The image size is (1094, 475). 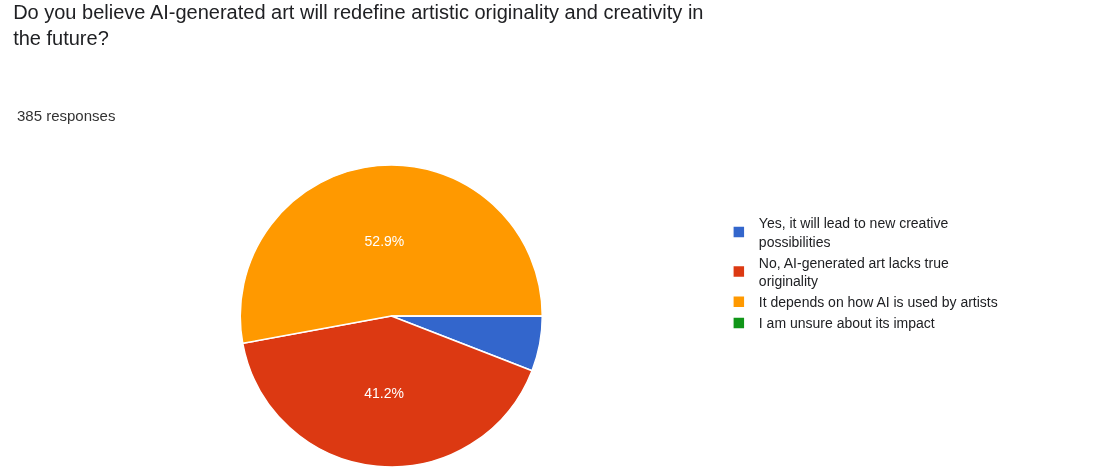 What do you see at coordinates (384, 392) in the screenshot?
I see `data-label: 41.2%` at bounding box center [384, 392].